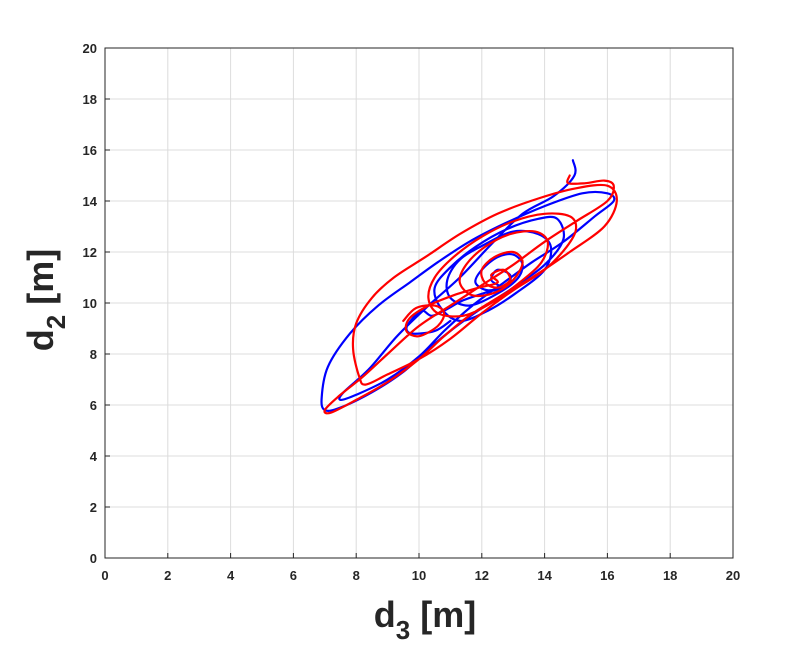 The height and width of the screenshot is (654, 811). What do you see at coordinates (90, 48) in the screenshot?
I see `y-tick-label: 20` at bounding box center [90, 48].